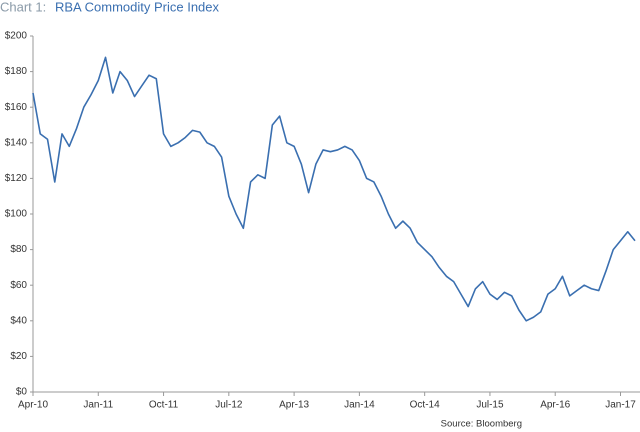  Describe the element at coordinates (137, 7) in the screenshot. I see `chart-title: RBA Commodity Price Index` at that location.